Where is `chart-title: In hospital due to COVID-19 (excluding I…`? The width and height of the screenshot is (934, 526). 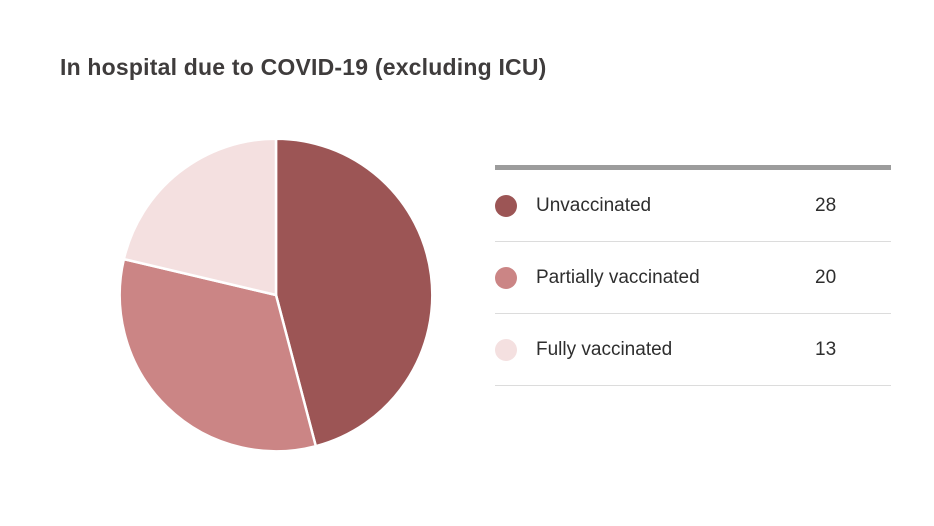
chart-title: In hospital due to COVID-19 (excluding I… is located at coordinates (303, 67).